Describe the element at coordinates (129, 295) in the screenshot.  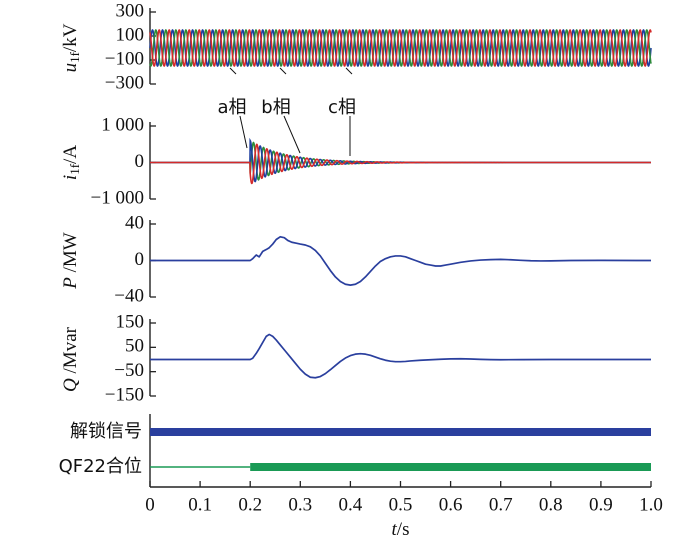
I see `panel-2-ytick-label: −40` at that location.